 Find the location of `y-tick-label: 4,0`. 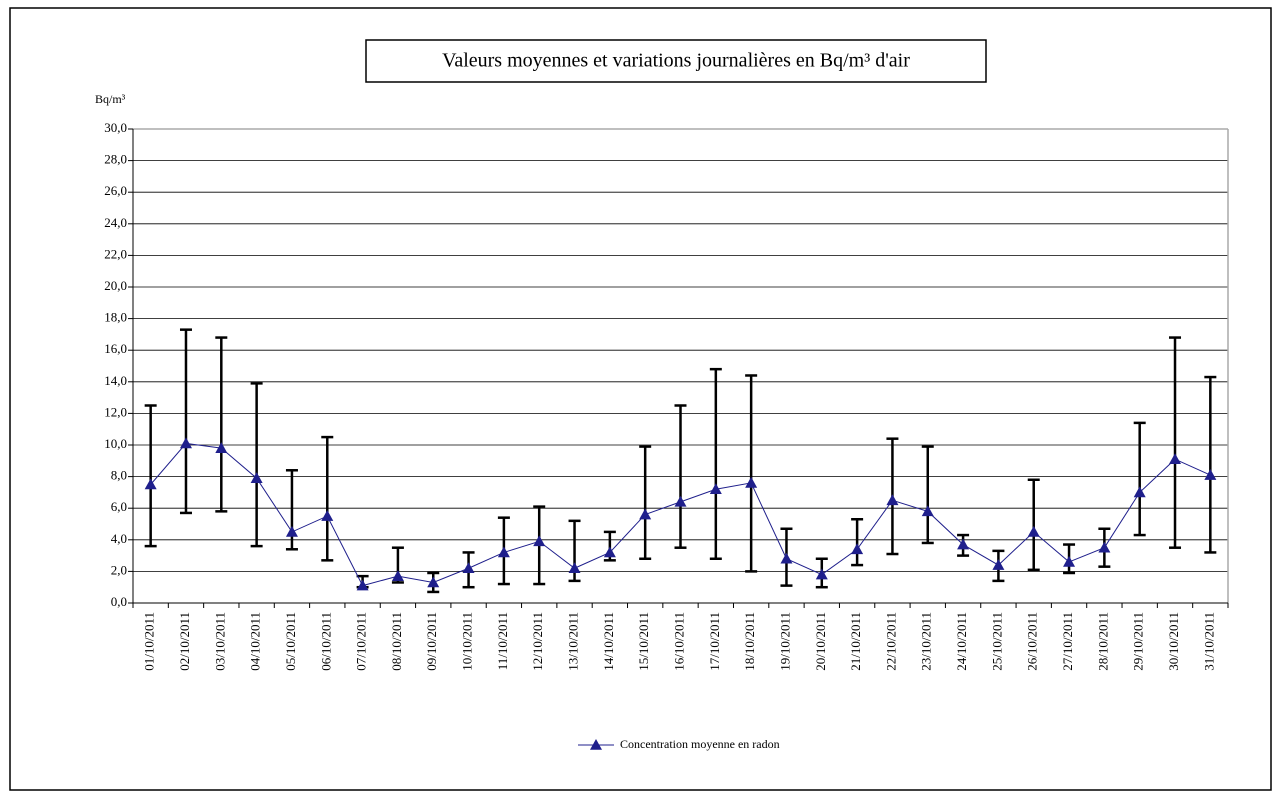

y-tick-label: 4,0 is located at coordinates (119, 538).